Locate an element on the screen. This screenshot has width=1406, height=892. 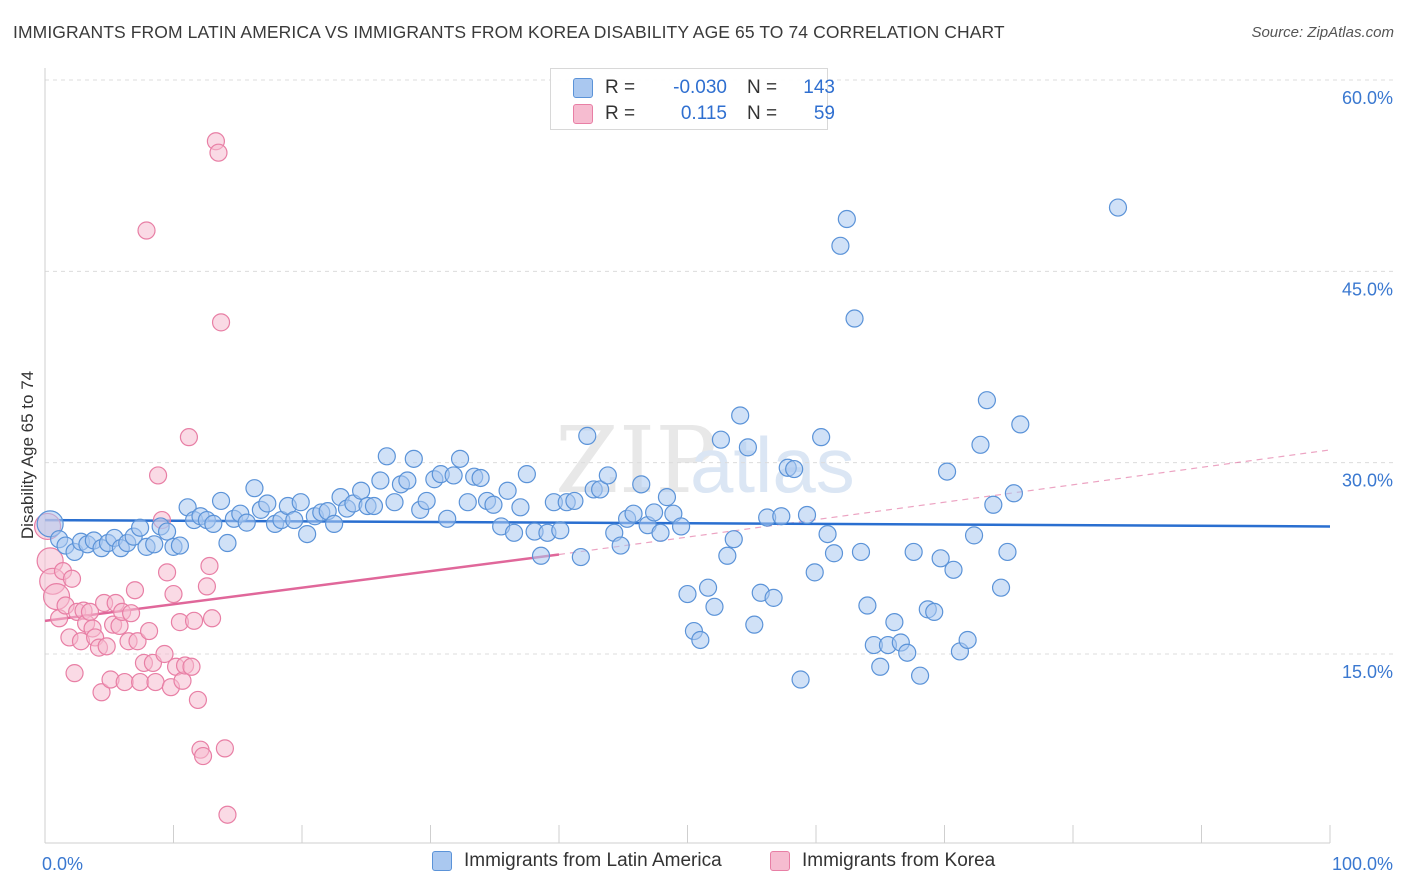
y-tick-label: 15.0% is located at coordinates (1367, 672).